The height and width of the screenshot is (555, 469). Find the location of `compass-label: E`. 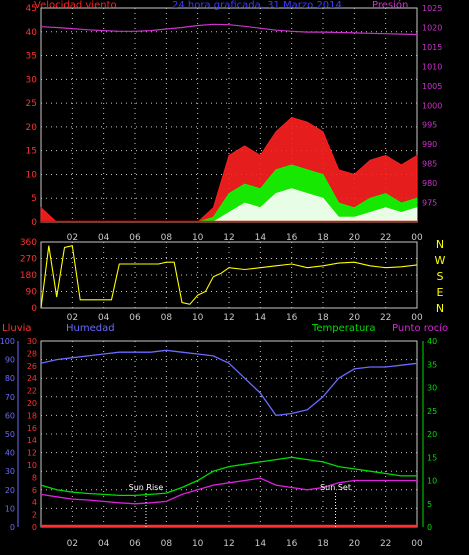

compass-label: E is located at coordinates (440, 292).